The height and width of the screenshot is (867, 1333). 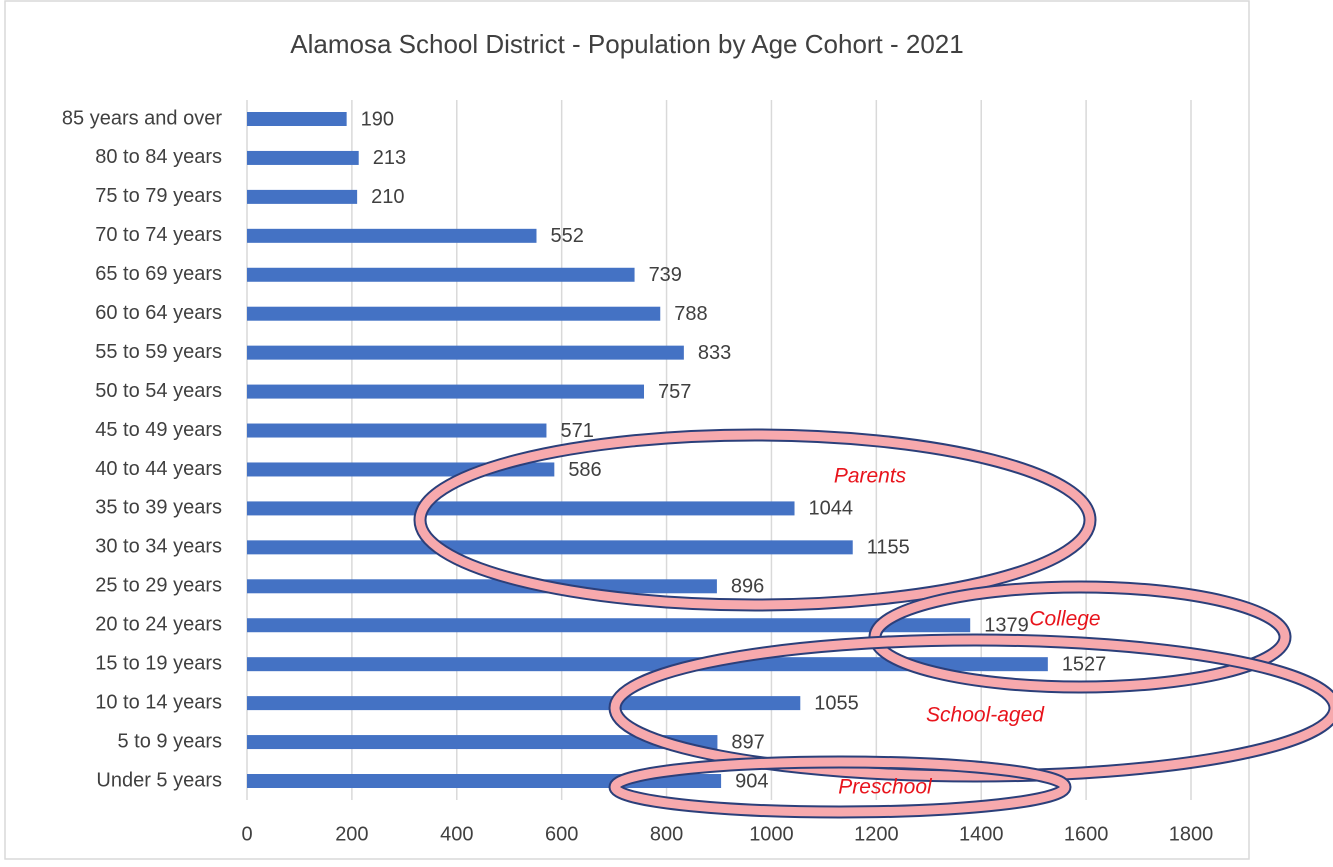 What do you see at coordinates (377, 119) in the screenshot?
I see `value-label: 190` at bounding box center [377, 119].